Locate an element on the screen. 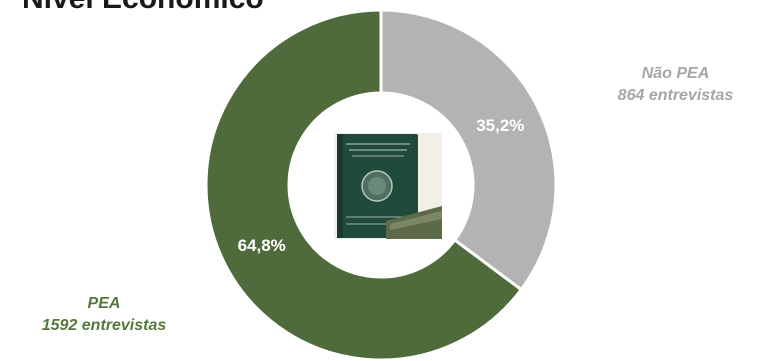 Image resolution: width=757 pixels, height=361 pixels. nao-pea-count: 864 entrevistas is located at coordinates (675, 95).